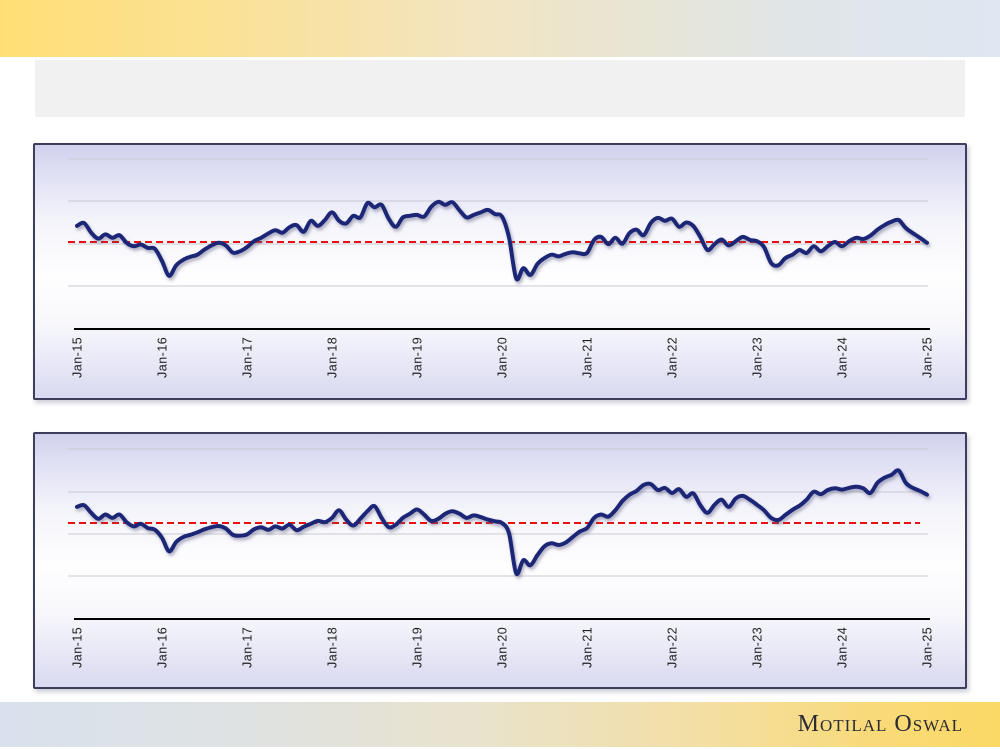 This screenshot has width=1000, height=750. Describe the element at coordinates (880, 724) in the screenshot. I see `brand-logo-text: Motilal Oswal` at that location.